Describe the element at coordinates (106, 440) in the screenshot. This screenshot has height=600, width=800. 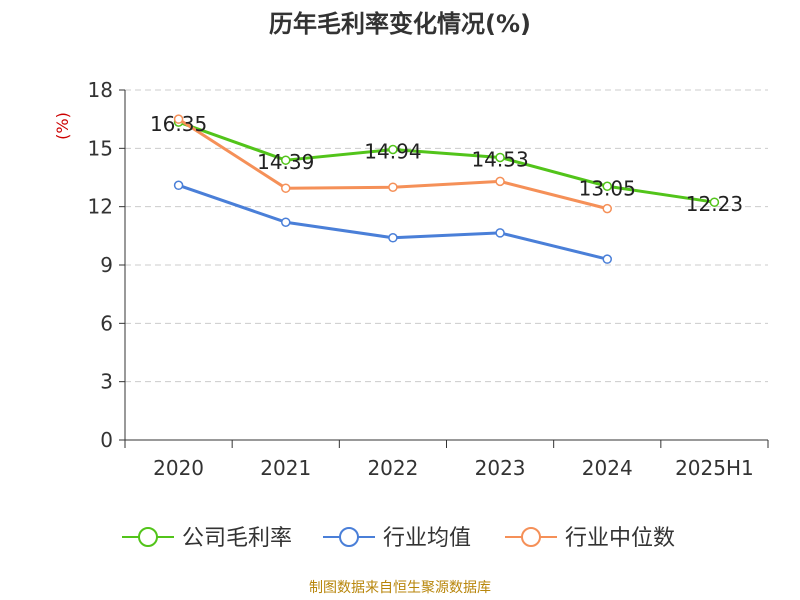
I see `y-tick-label: 0` at that location.